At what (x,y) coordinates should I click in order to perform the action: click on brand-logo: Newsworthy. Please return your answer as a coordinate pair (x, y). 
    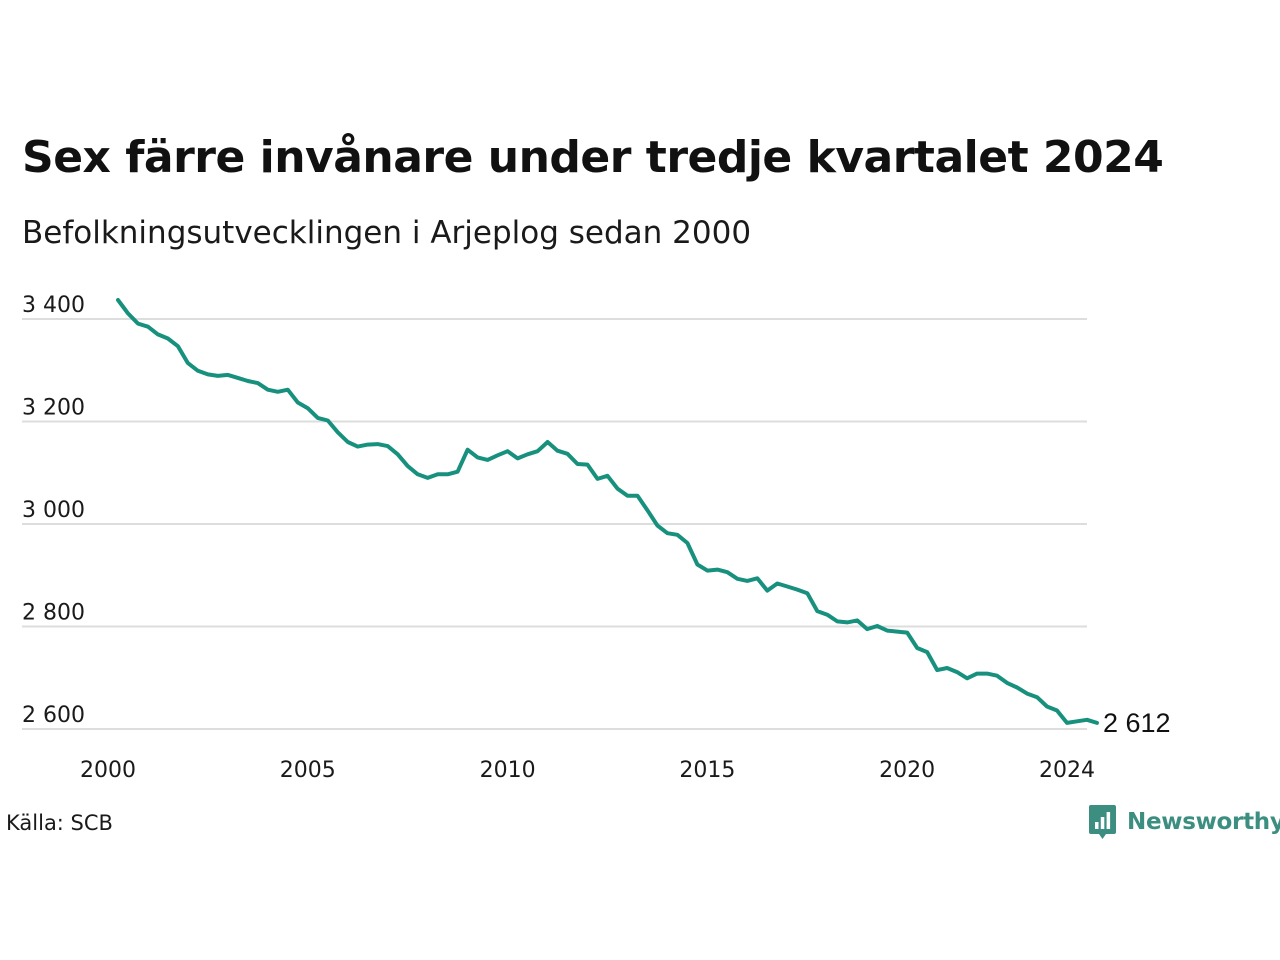
    Looking at the image, I should click on (1184, 822).